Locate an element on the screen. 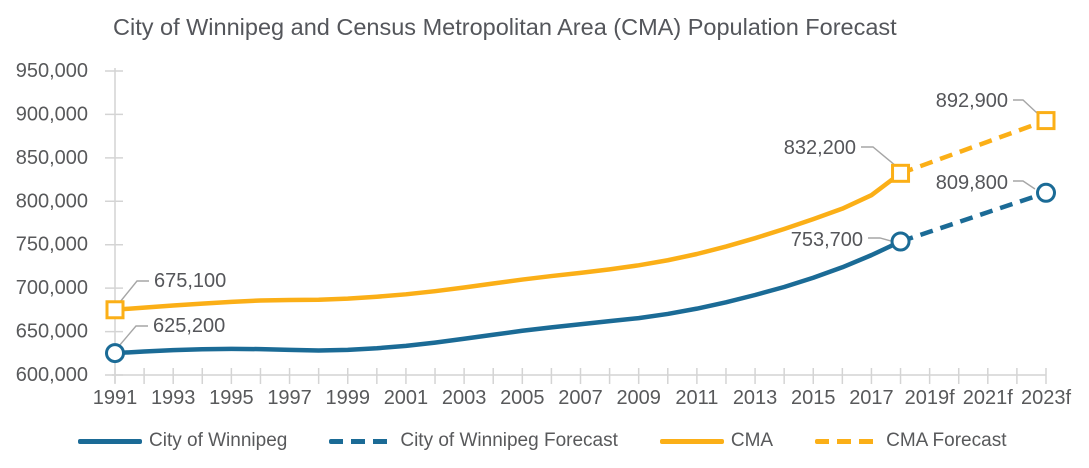 The height and width of the screenshot is (468, 1089). y-axis-tick-label: 800,000 is located at coordinates (52, 201).